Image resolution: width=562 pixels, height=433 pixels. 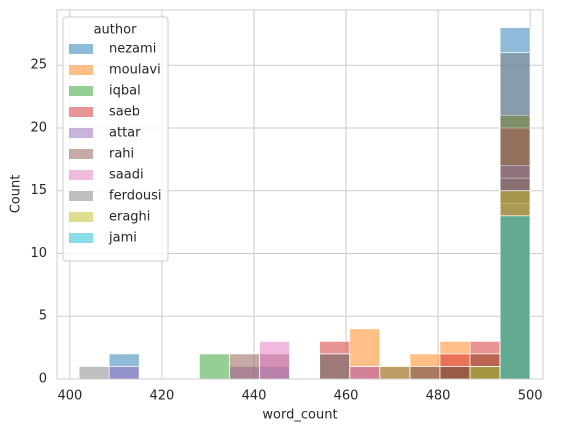 What do you see at coordinates (125, 91) in the screenshot?
I see `legend-label: iqbal` at bounding box center [125, 91].